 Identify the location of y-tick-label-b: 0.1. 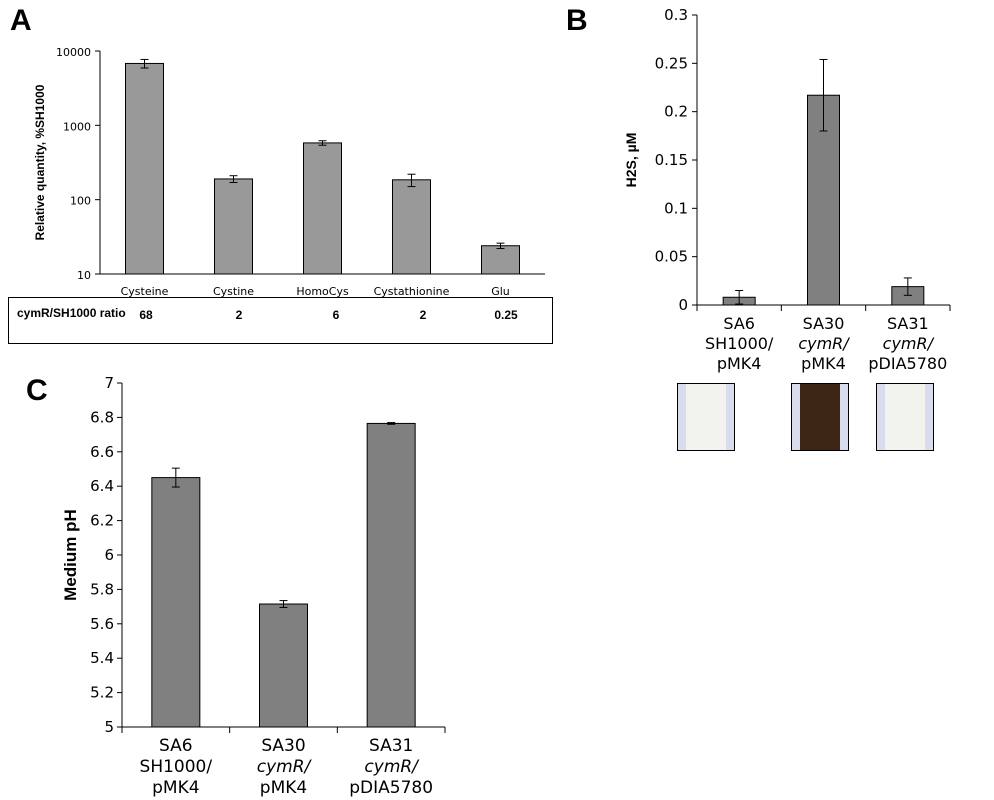
(676, 208).